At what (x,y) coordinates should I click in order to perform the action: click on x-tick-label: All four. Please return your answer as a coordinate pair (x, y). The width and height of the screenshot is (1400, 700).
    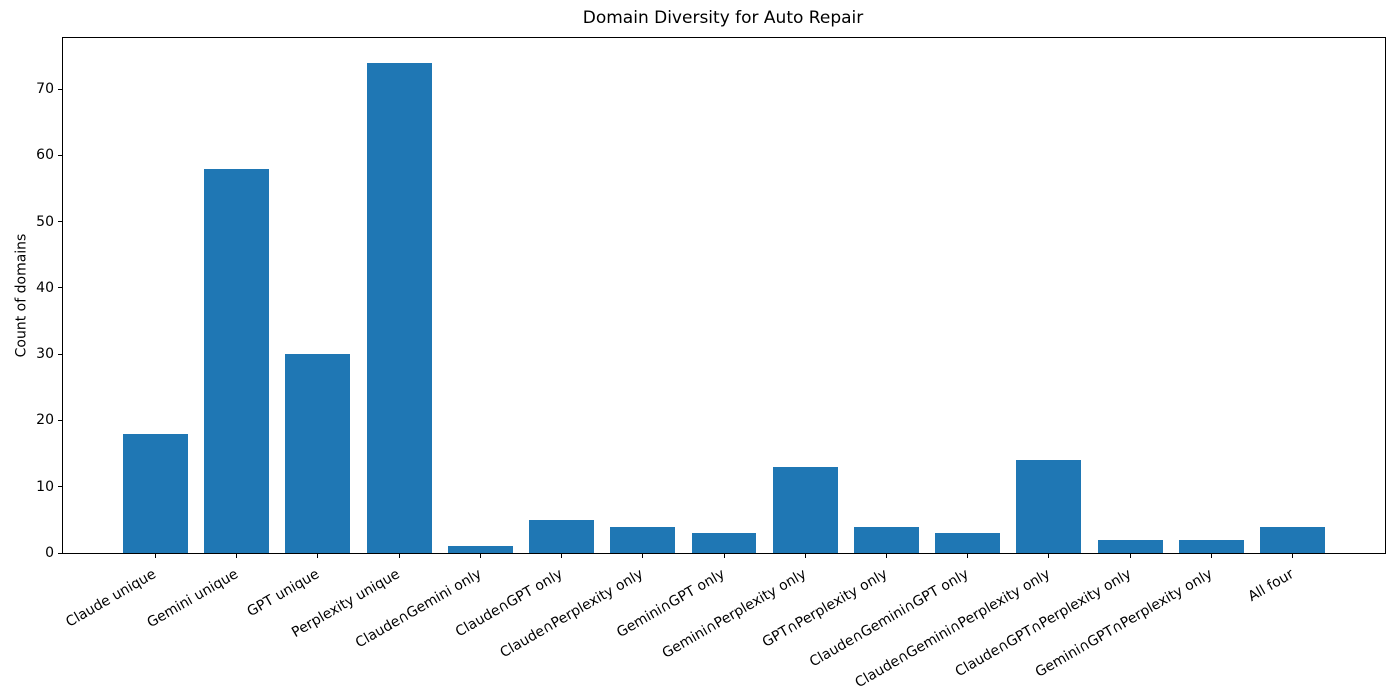
    Looking at the image, I should click on (1271, 585).